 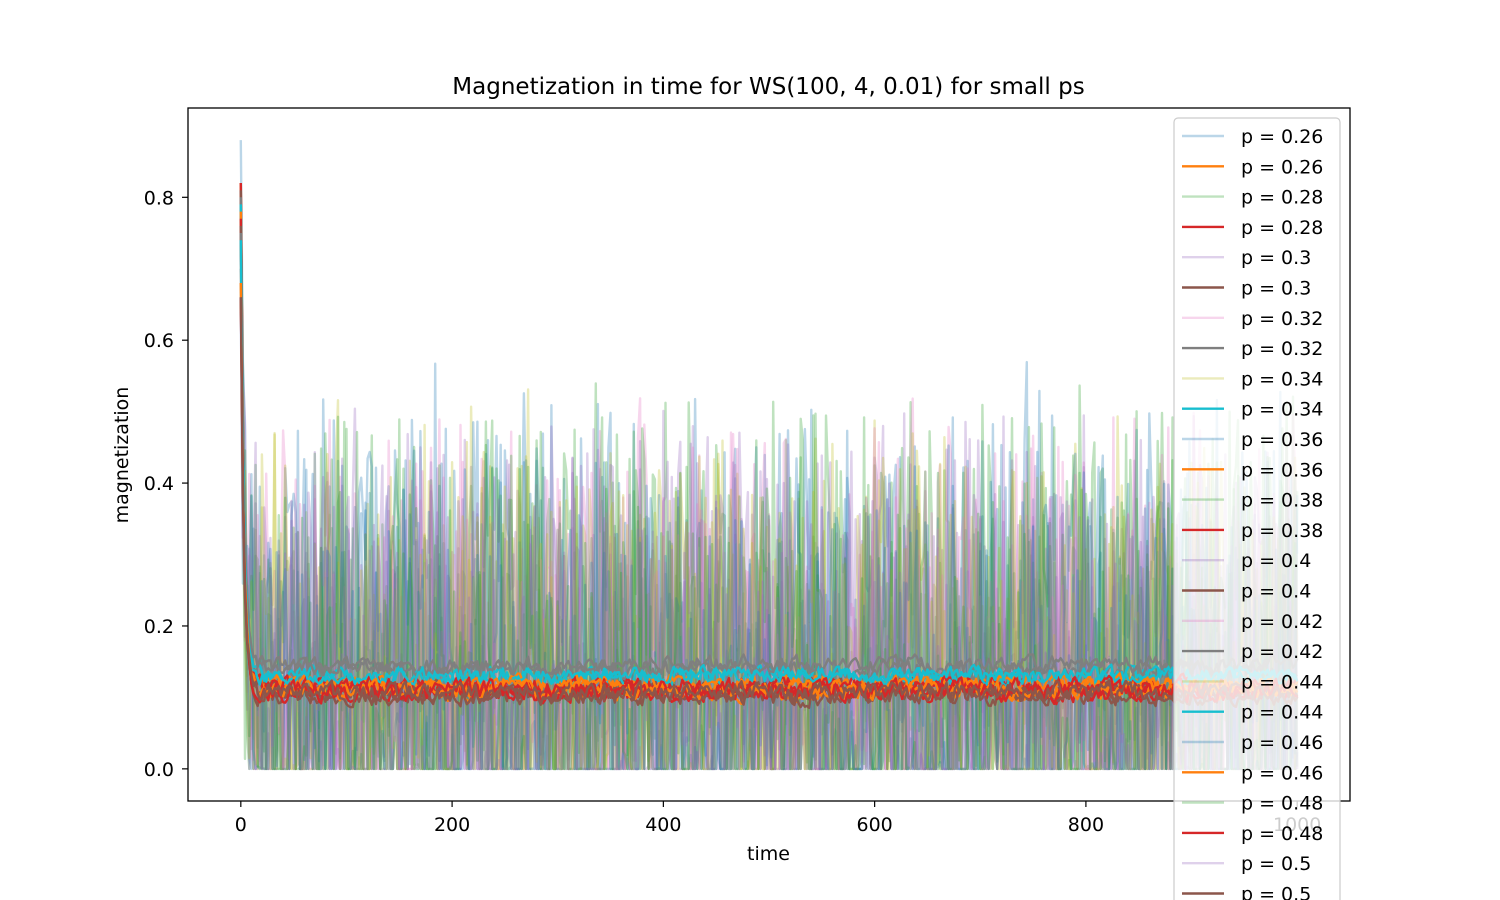 I want to click on y-axis: 0.0 0.2 0.4 0.6 0.8, so click(x=166, y=484).